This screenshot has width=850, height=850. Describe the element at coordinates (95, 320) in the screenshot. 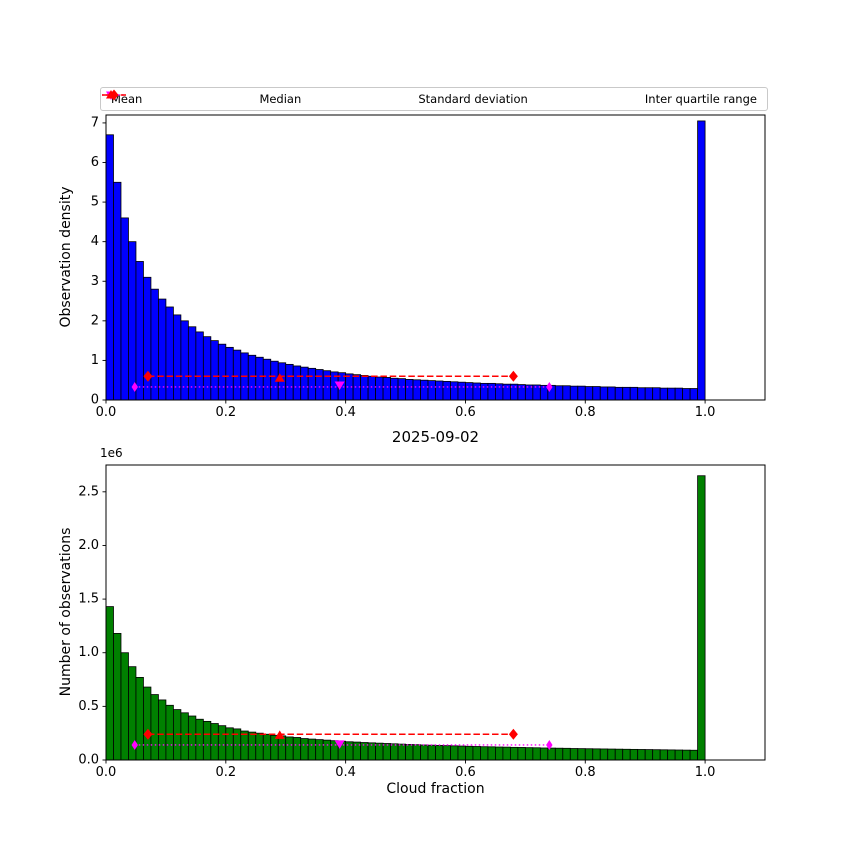

I see `y-tick-label: 2` at that location.